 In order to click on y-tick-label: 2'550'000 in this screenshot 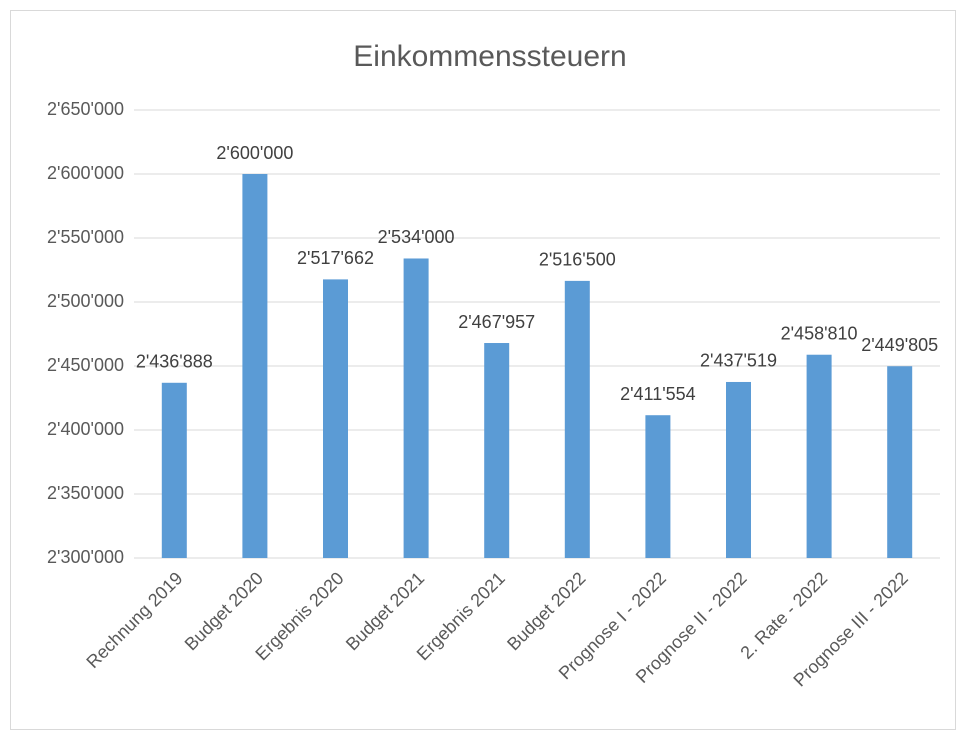, I will do `click(85, 237)`.